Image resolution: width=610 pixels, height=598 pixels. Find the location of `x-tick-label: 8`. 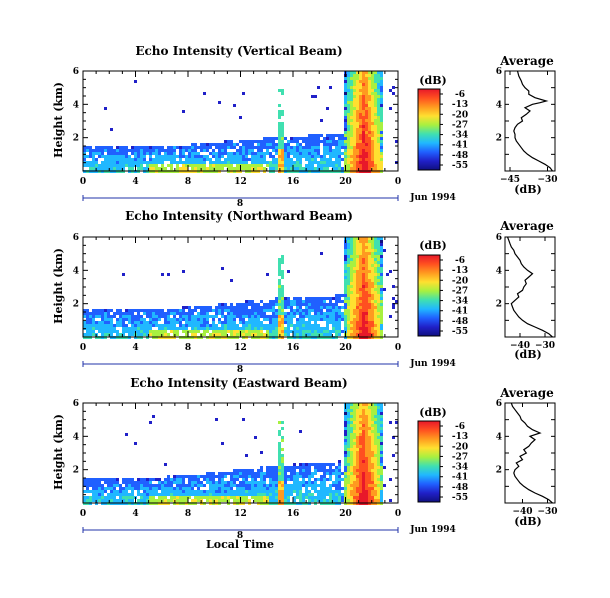

x-tick-label: 8 is located at coordinates (188, 348).